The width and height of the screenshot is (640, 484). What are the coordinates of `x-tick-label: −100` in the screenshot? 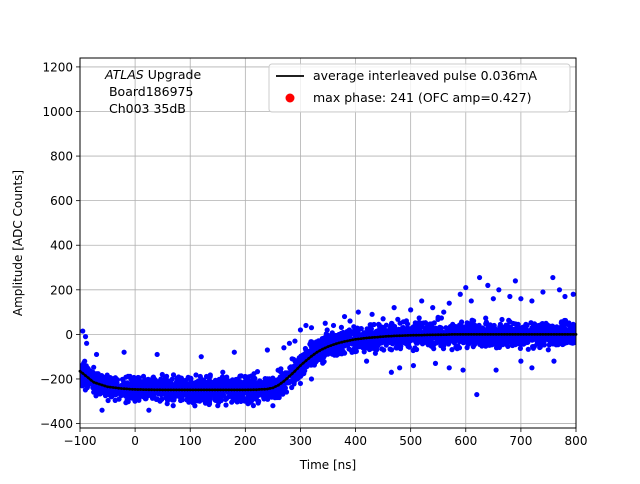 It's located at (80, 441).